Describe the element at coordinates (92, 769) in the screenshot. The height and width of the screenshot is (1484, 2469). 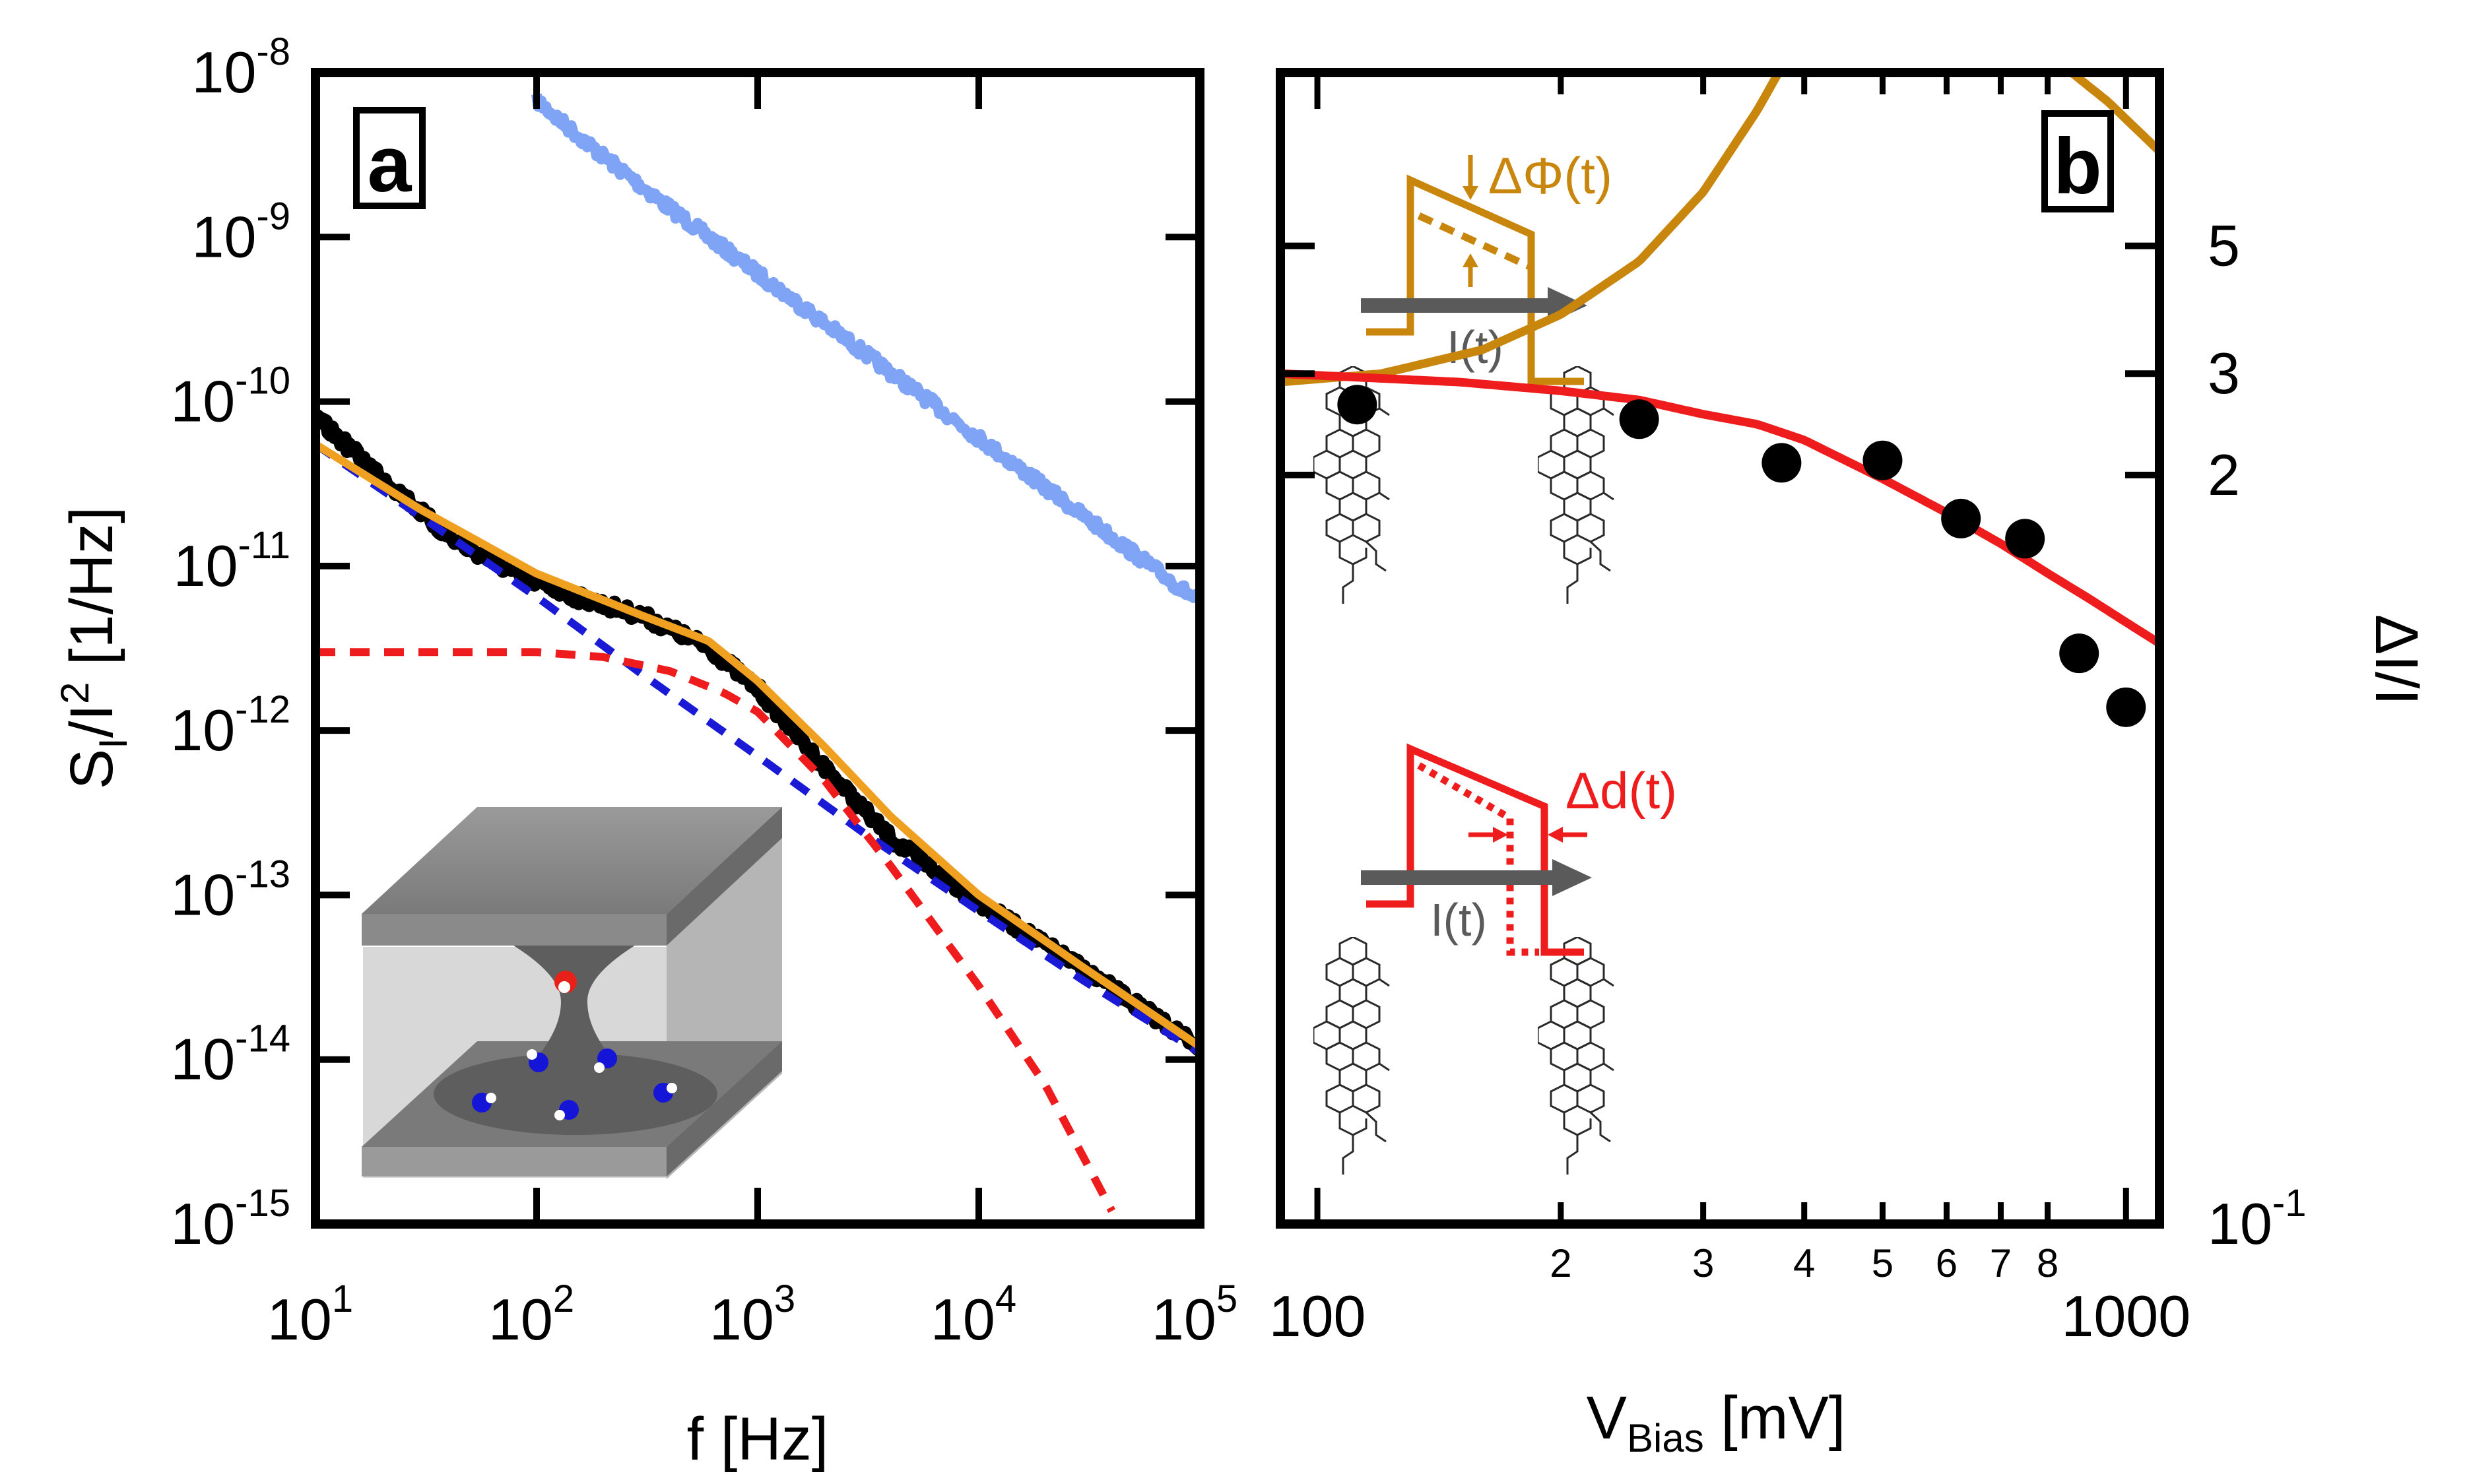
I see `ylabel-main: S` at that location.